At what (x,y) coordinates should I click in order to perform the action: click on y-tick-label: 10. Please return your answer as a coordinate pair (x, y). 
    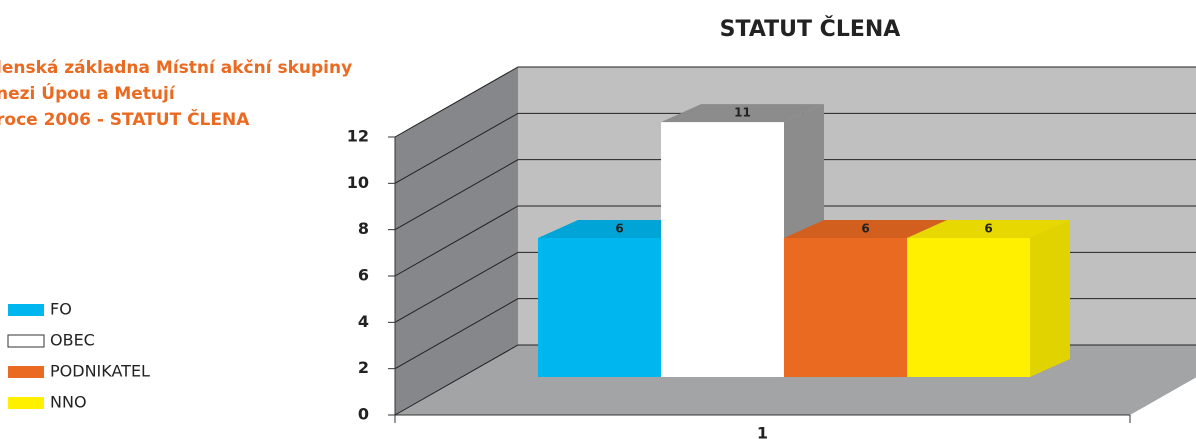
    Looking at the image, I should click on (358, 182).